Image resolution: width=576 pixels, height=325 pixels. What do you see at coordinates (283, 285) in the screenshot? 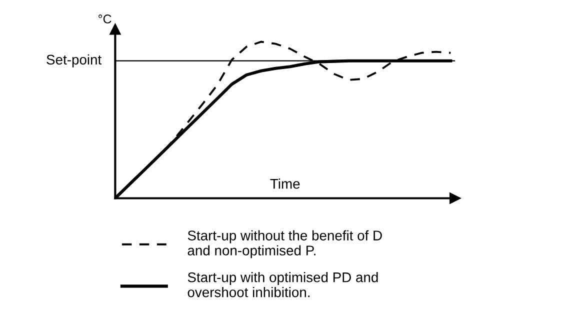
I see `legend-label: Start-up with optimised PD and overshoot inhibition.` at bounding box center [283, 285].